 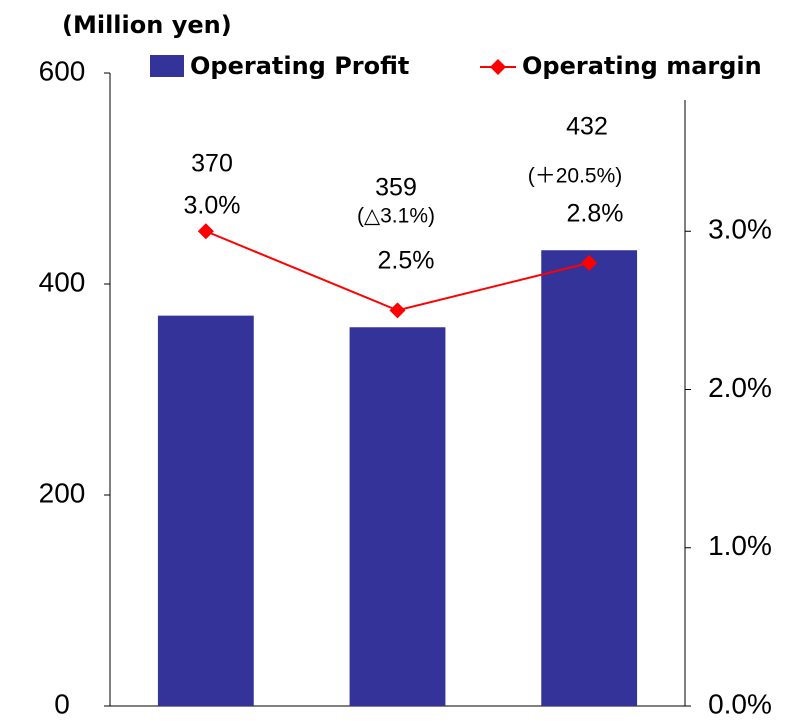 I want to click on bar-value-label: 432, so click(x=587, y=127).